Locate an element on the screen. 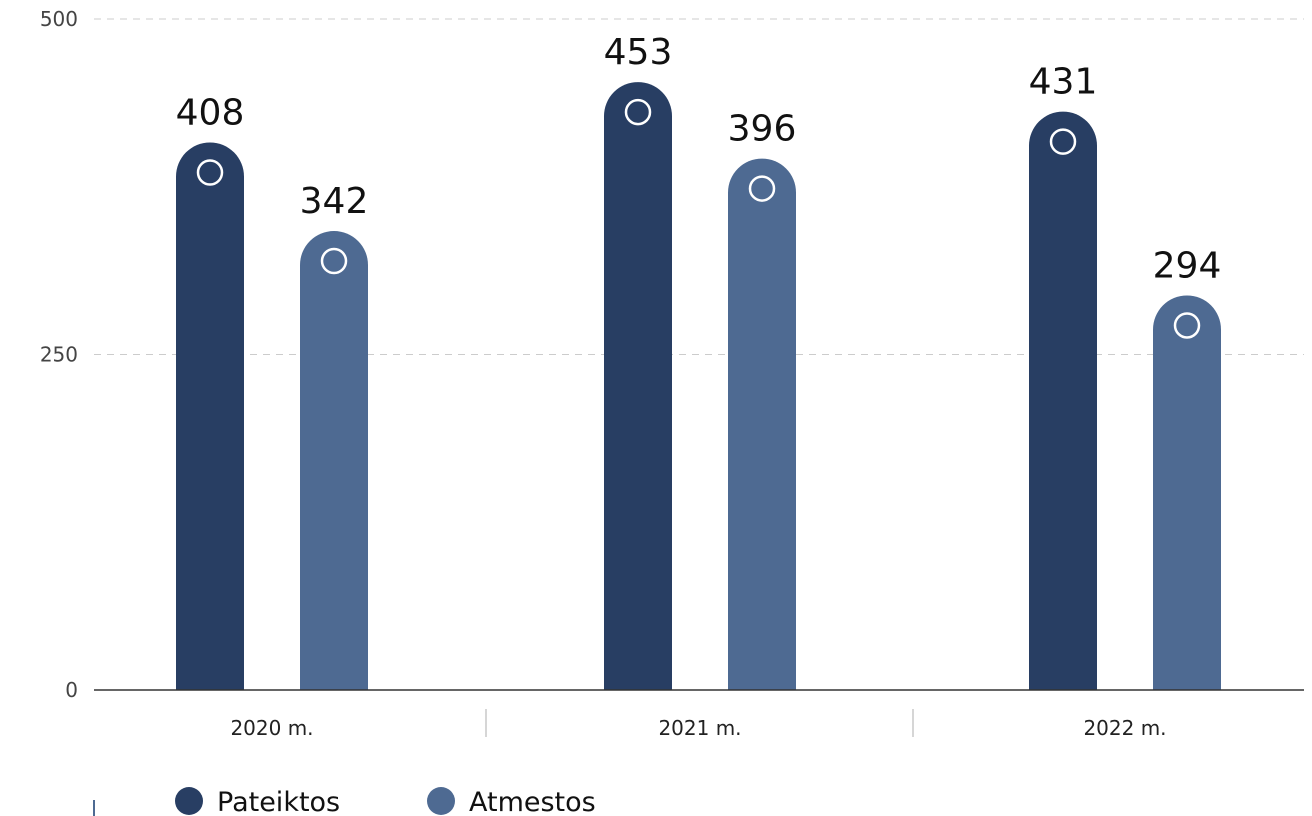 The image size is (1312, 816). x-tick-label: 2020 m. is located at coordinates (271, 728).